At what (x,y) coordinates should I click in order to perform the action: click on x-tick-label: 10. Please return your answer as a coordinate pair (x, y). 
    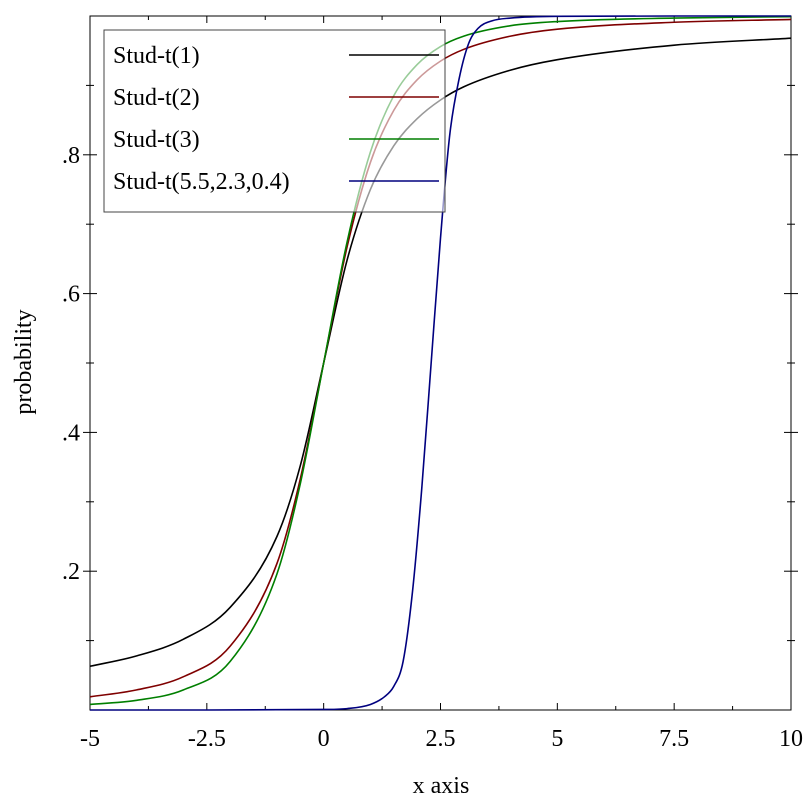
    Looking at the image, I should click on (791, 739).